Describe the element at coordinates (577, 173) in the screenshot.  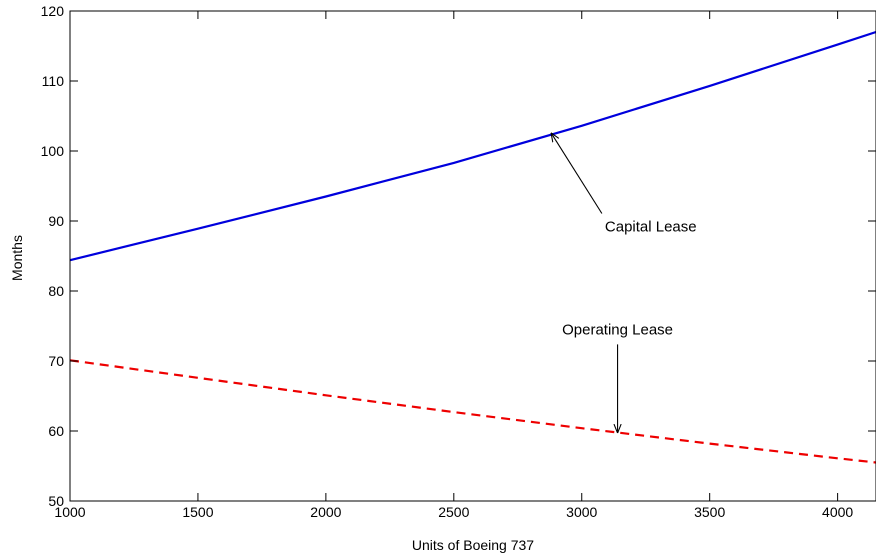
I see `annotation-arrow` at that location.